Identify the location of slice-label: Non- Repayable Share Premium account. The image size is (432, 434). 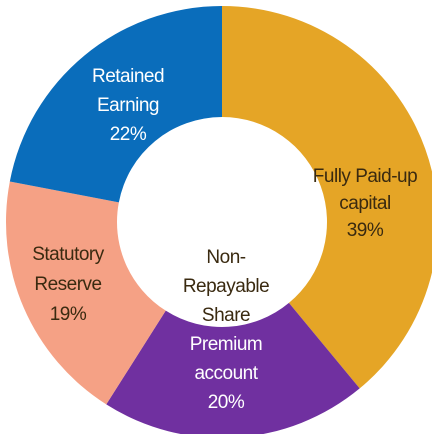
(226, 315).